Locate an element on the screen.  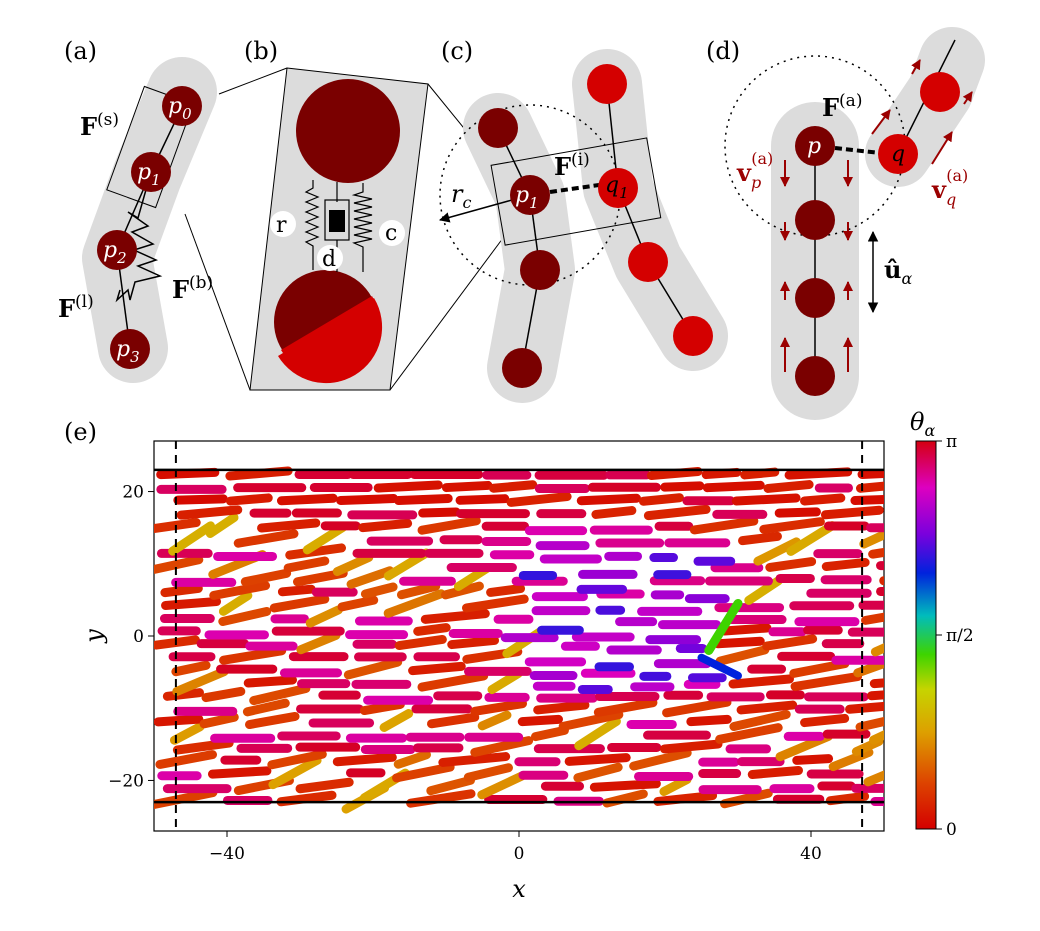
particle-d-q is located at coordinates (898, 154).